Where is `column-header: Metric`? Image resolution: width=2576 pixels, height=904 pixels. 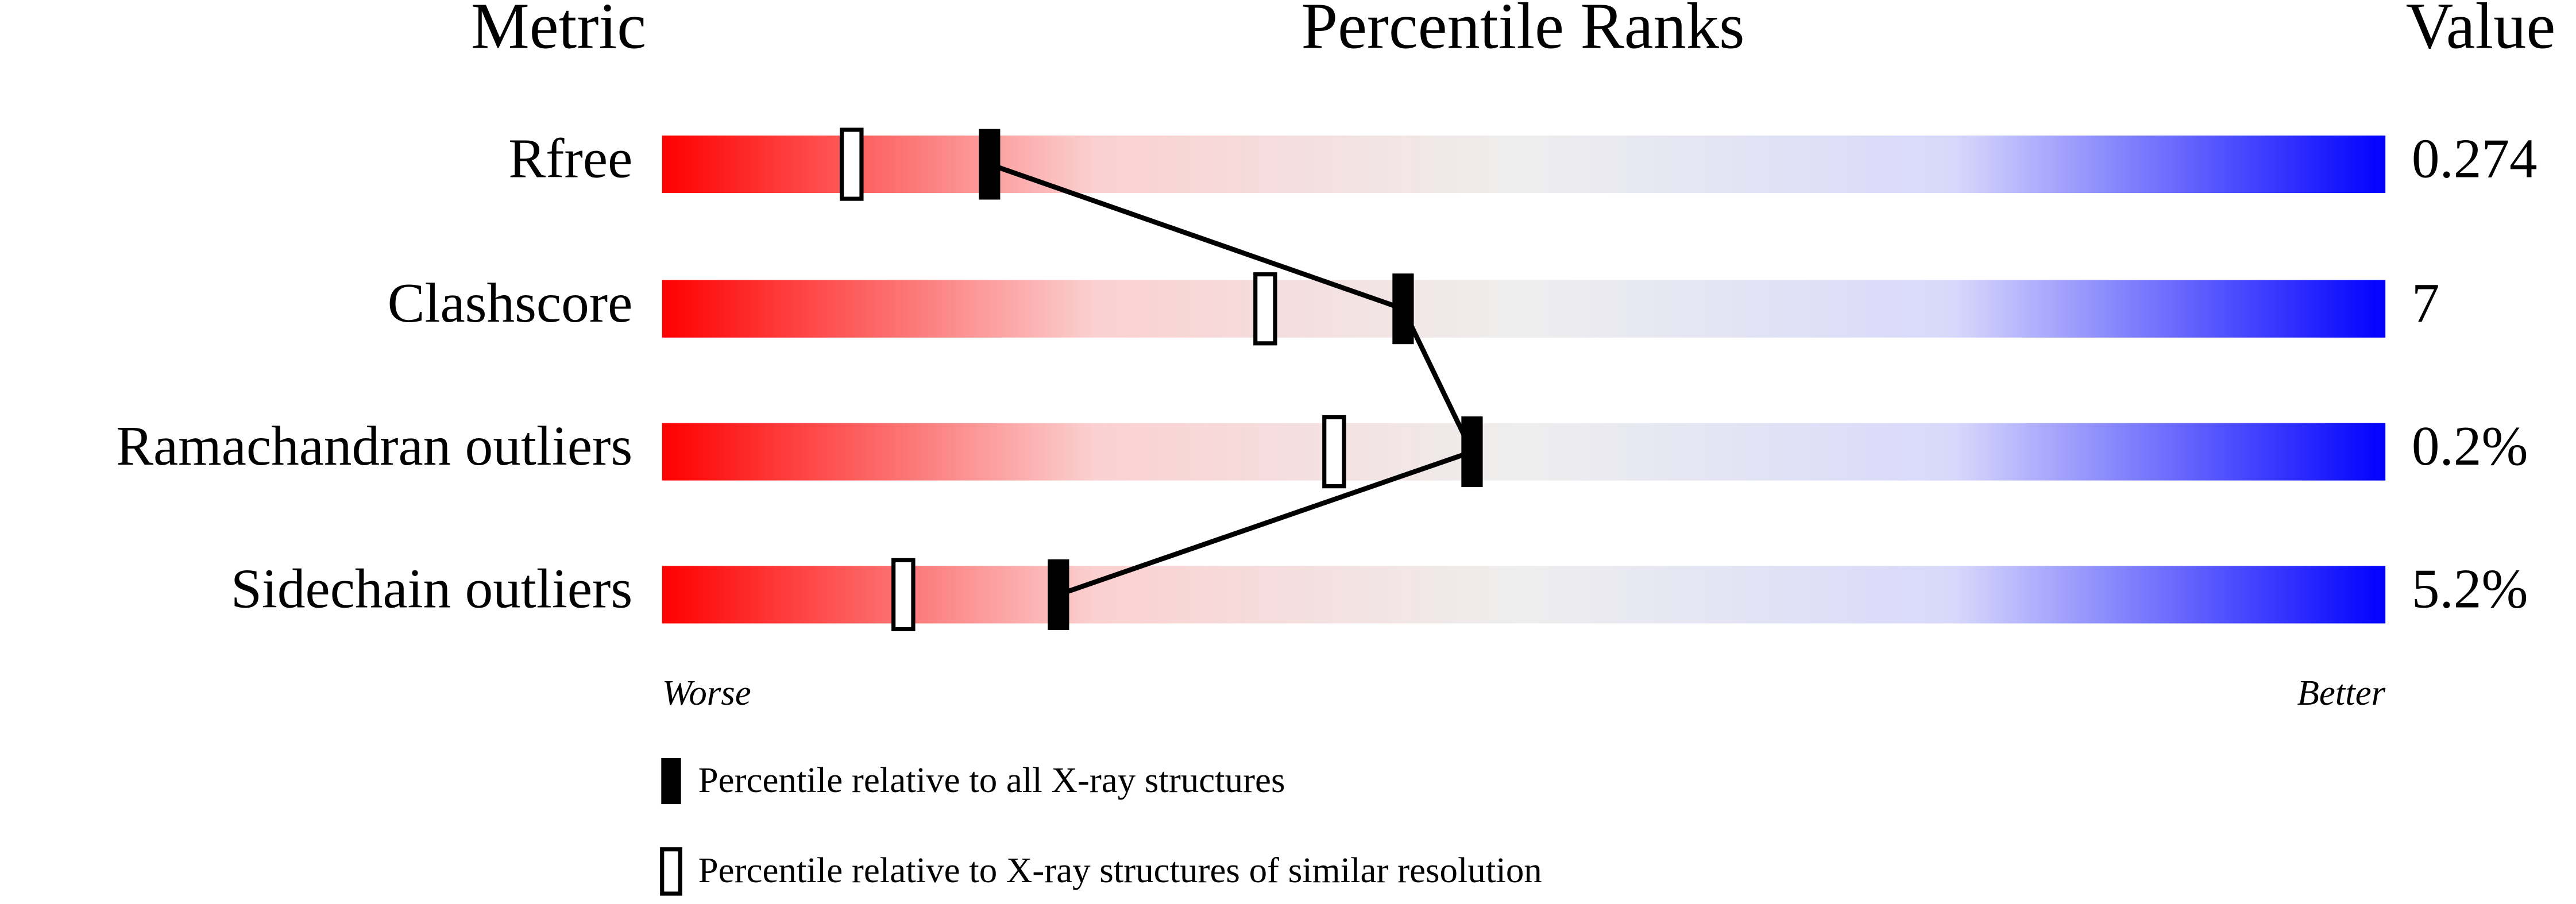
column-header: Metric is located at coordinates (558, 31).